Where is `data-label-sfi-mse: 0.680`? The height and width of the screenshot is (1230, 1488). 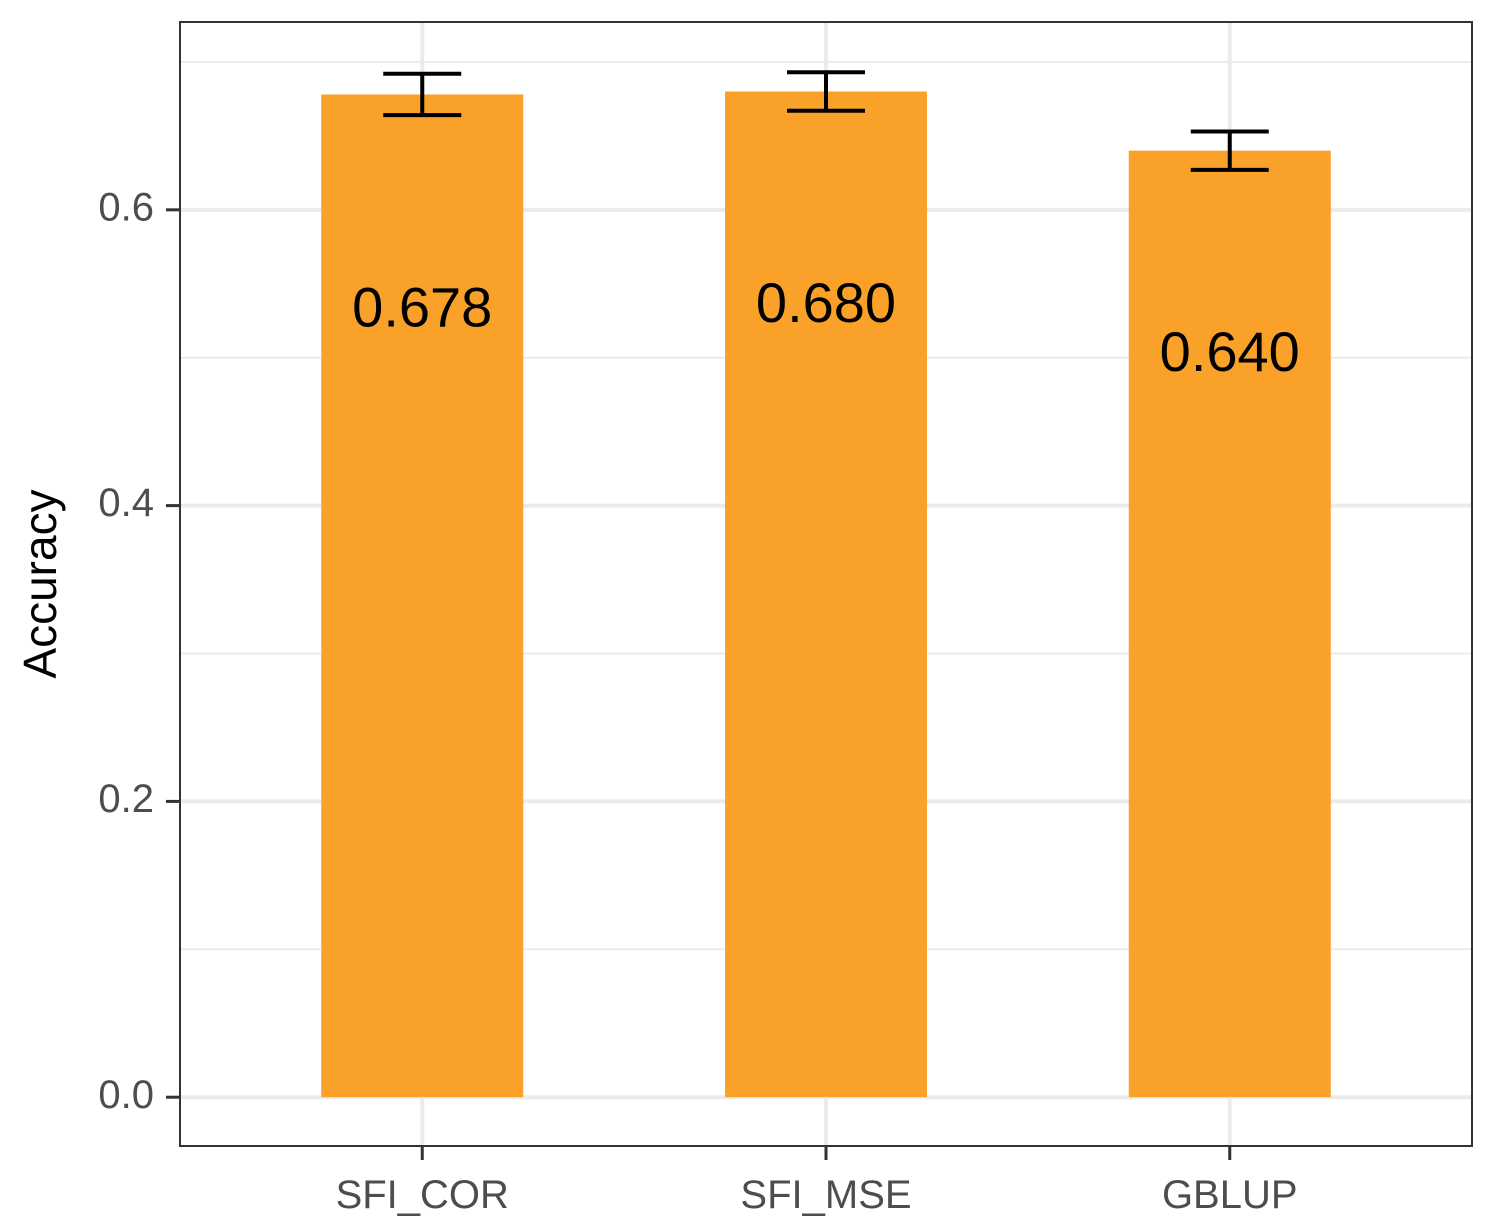 data-label-sfi-mse: 0.680 is located at coordinates (826, 302).